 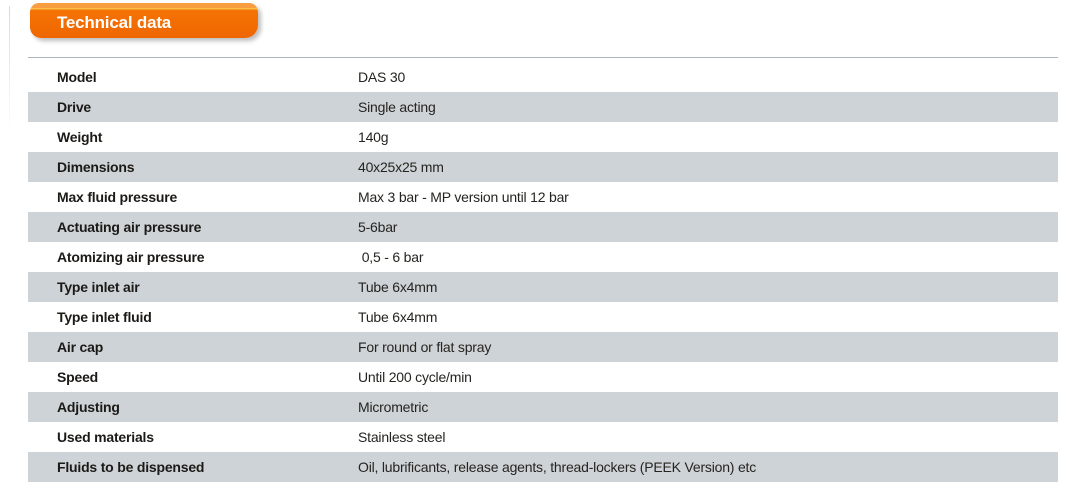 What do you see at coordinates (397, 107) in the screenshot?
I see `spec-value: Single acting` at bounding box center [397, 107].